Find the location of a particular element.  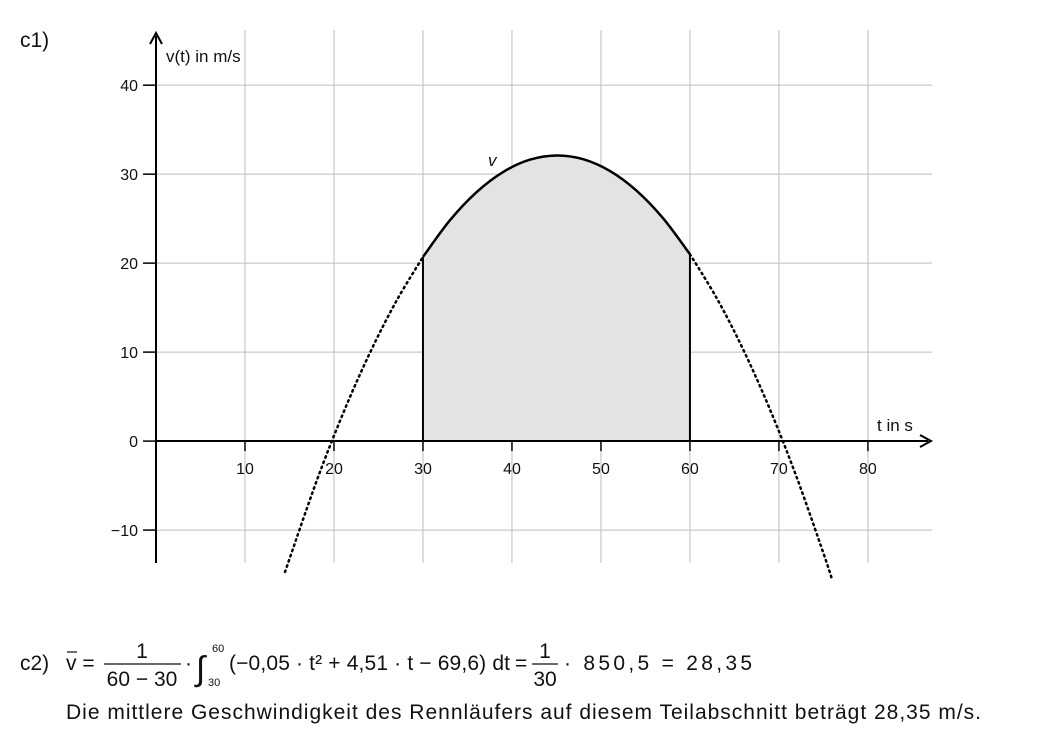

x-axis-label: t in s is located at coordinates (895, 425).